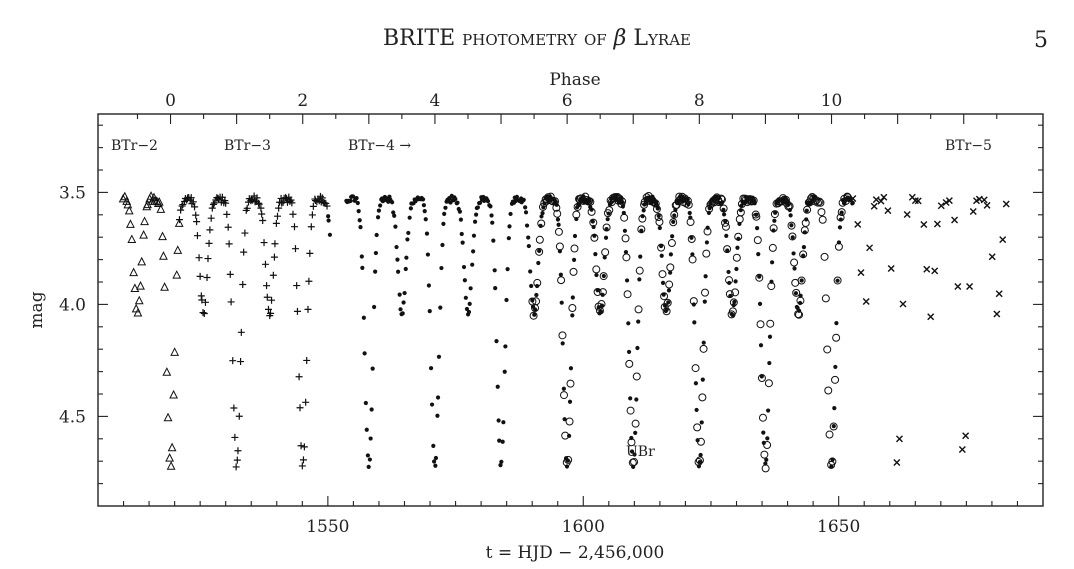 The image size is (1074, 569). Describe the element at coordinates (620, 38) in the screenshot. I see `title-greek: β` at that location.